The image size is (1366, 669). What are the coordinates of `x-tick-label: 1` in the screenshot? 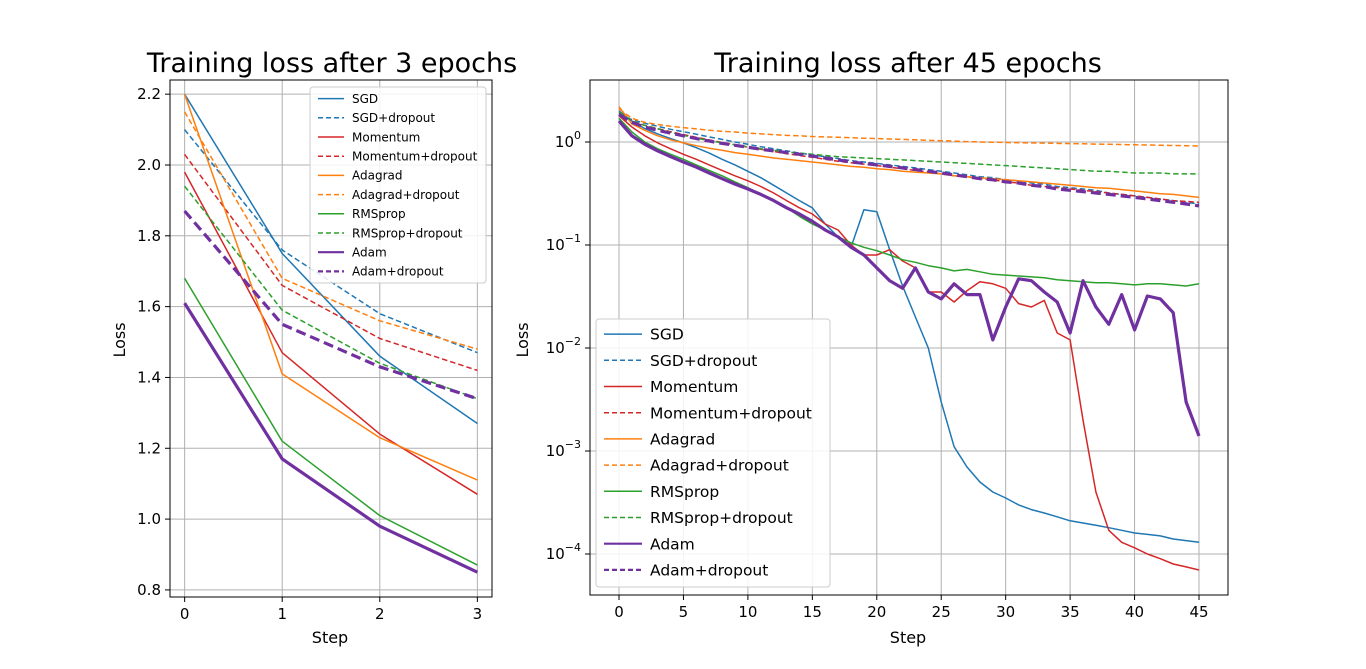 It's located at (282, 614).